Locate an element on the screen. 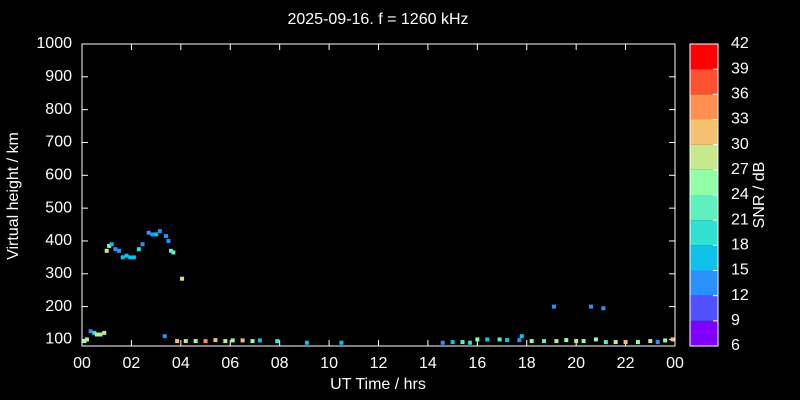 This screenshot has width=800, height=400. x-tick-label: 08 is located at coordinates (280, 363).